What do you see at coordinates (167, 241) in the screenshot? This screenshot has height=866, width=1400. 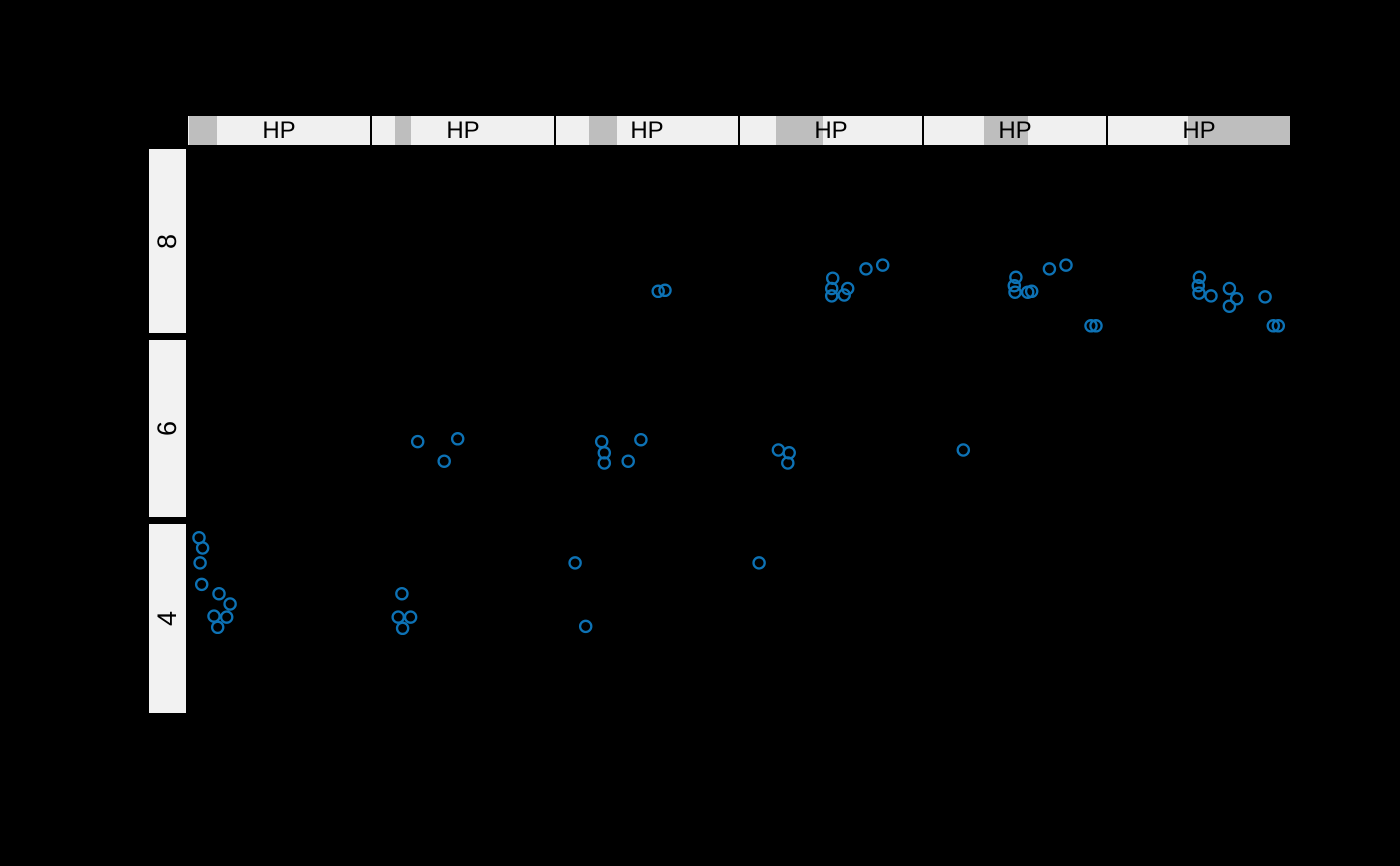 I see `y-axis-box: 8` at bounding box center [167, 241].